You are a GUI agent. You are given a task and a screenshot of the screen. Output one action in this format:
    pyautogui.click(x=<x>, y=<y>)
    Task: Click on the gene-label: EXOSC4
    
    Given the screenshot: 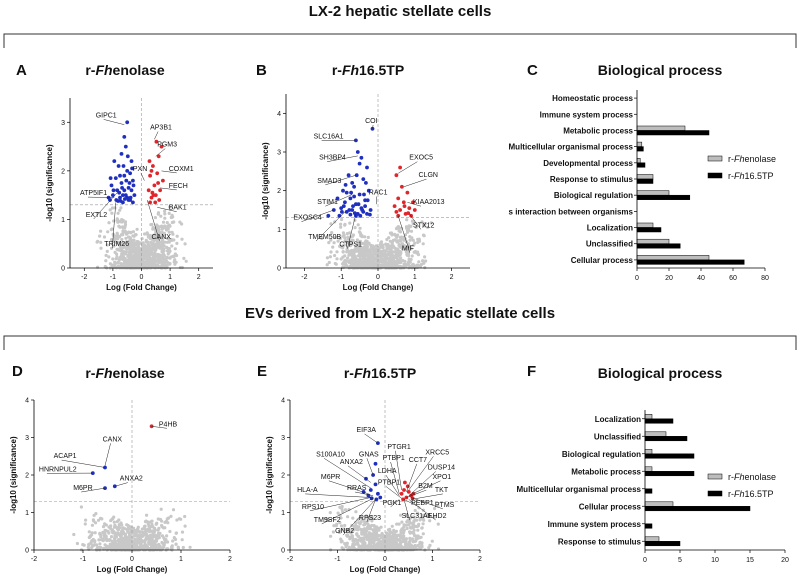 What is the action you would take?
    pyautogui.click(x=307, y=218)
    